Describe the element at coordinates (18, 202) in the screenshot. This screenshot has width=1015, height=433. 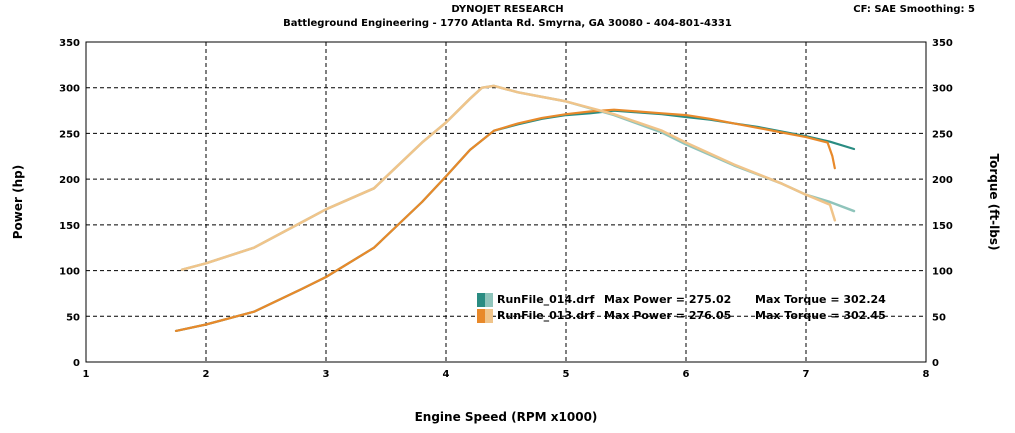
I see `y-axis-label: Power (hp)` at that location.